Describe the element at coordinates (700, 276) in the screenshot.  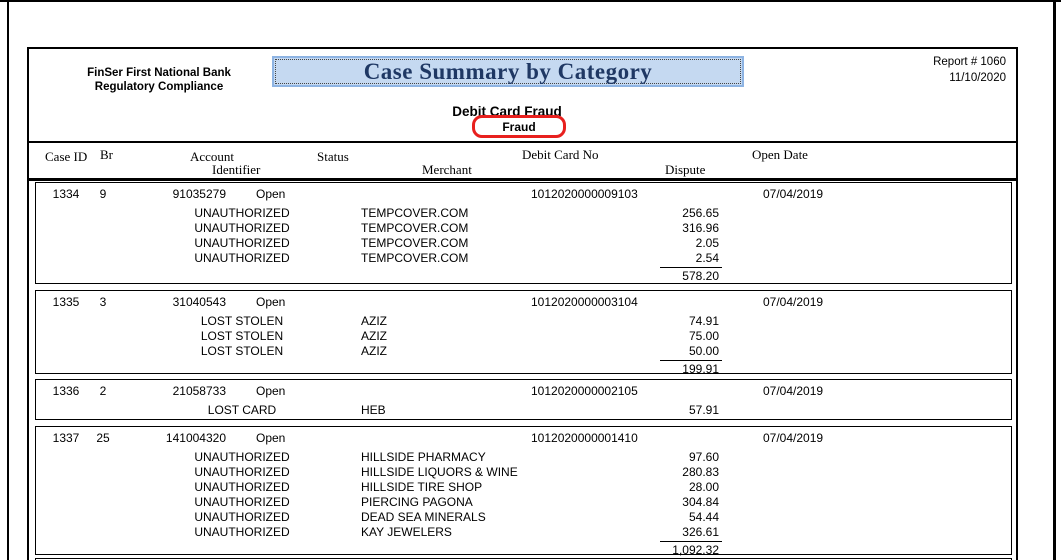
I see `case-total-amount: 578.20` at that location.